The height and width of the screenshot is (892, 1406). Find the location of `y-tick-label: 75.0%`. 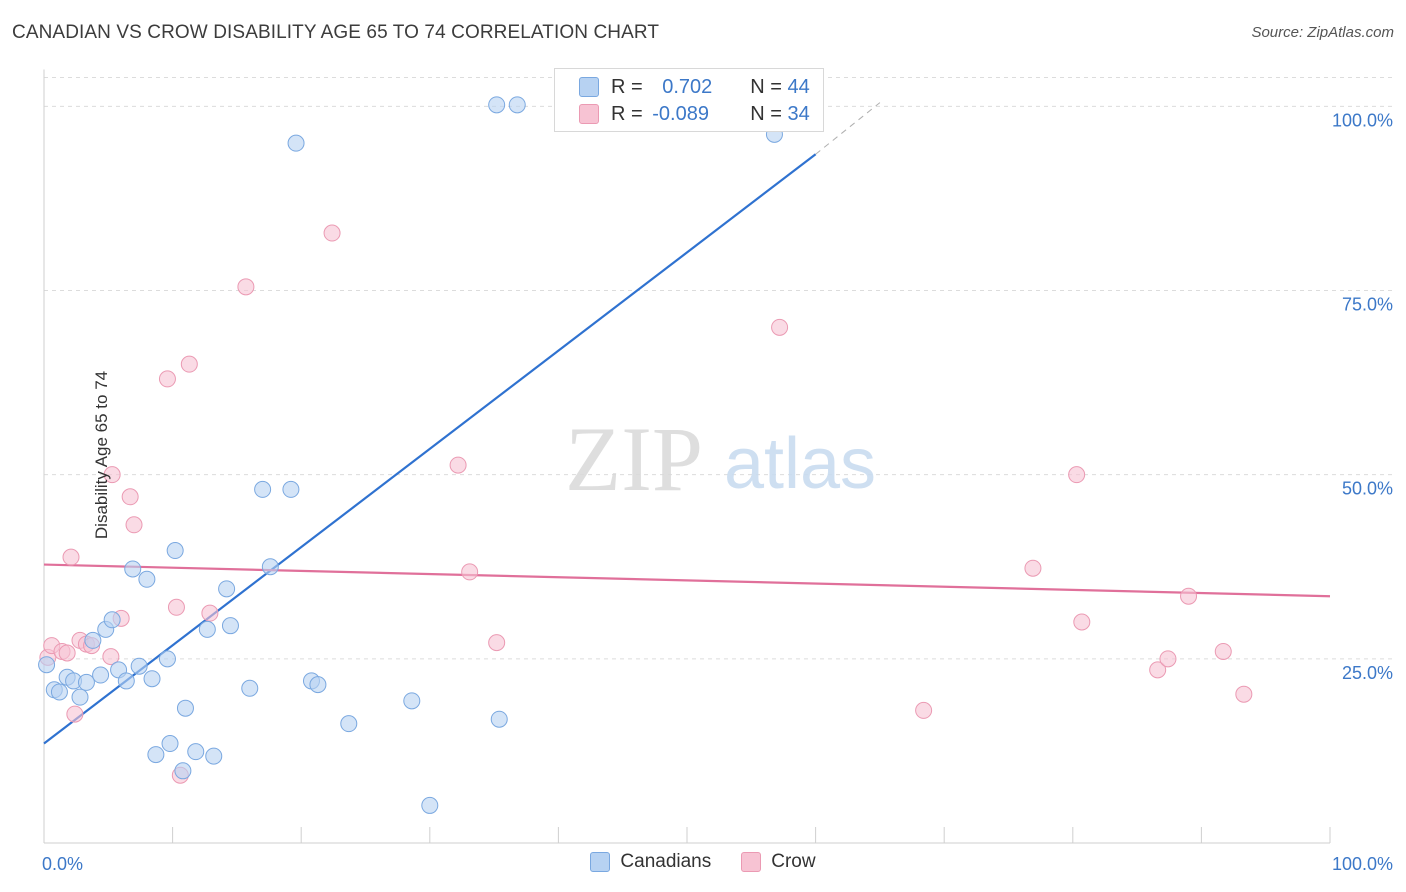

y-tick-label: 75.0% is located at coordinates (1367, 305).